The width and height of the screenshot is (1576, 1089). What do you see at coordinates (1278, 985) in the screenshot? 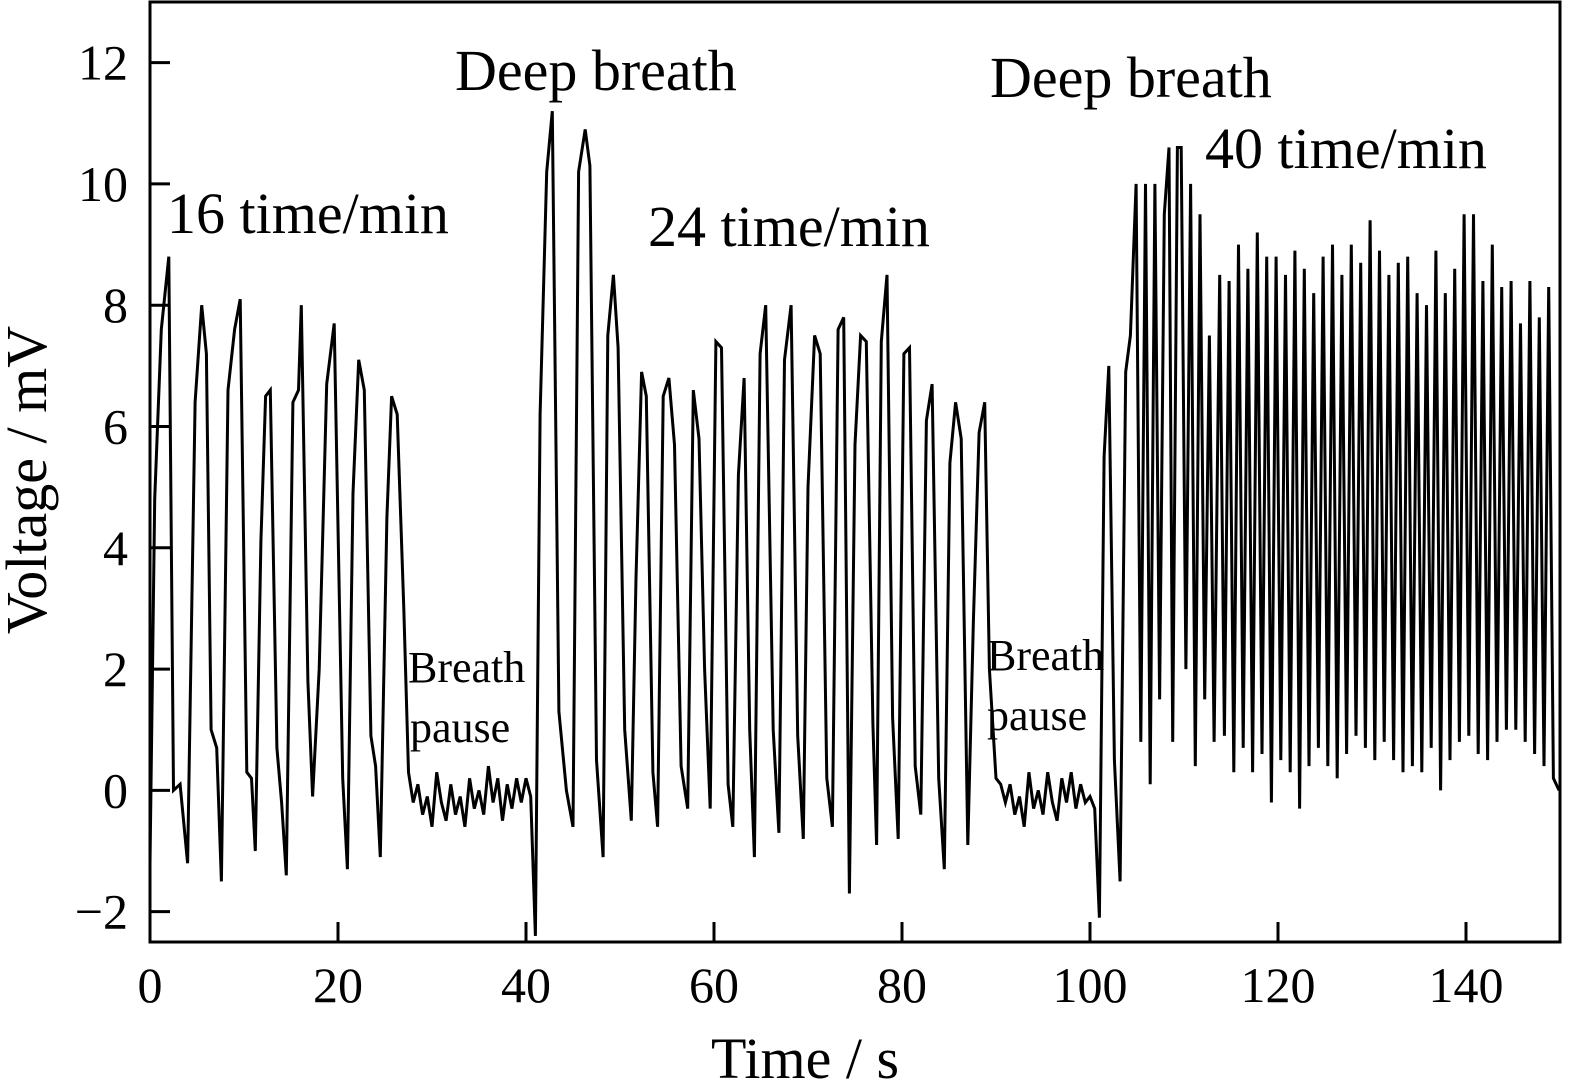
I see `x-tick-label: 120` at bounding box center [1278, 985].